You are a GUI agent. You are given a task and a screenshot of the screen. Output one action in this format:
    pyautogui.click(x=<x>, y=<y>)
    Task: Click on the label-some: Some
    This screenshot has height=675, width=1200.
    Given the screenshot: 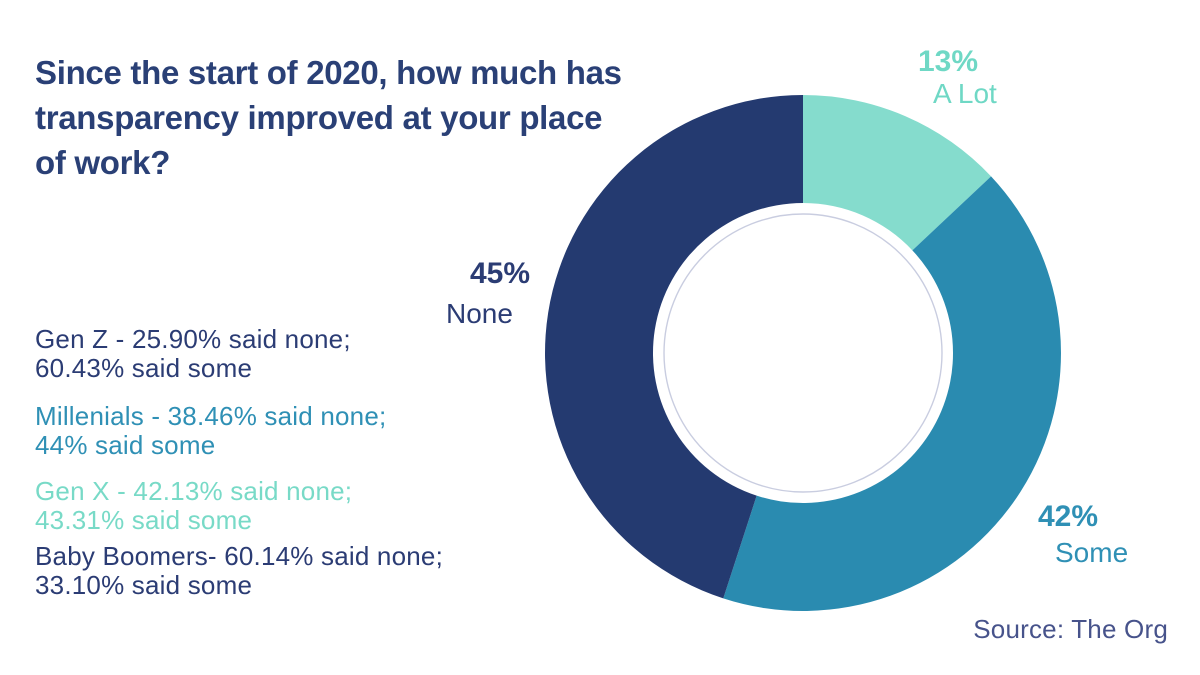 What is the action you would take?
    pyautogui.click(x=1092, y=552)
    